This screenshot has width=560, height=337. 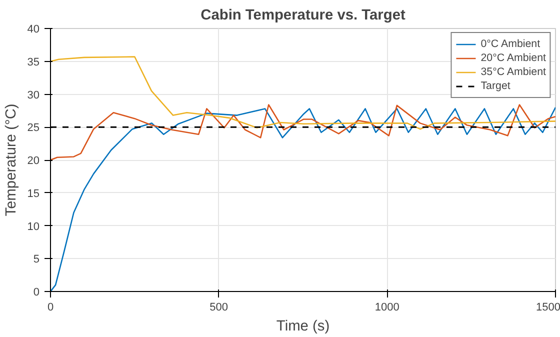 What do you see at coordinates (495, 86) in the screenshot?
I see `legend-label: Target` at bounding box center [495, 86].